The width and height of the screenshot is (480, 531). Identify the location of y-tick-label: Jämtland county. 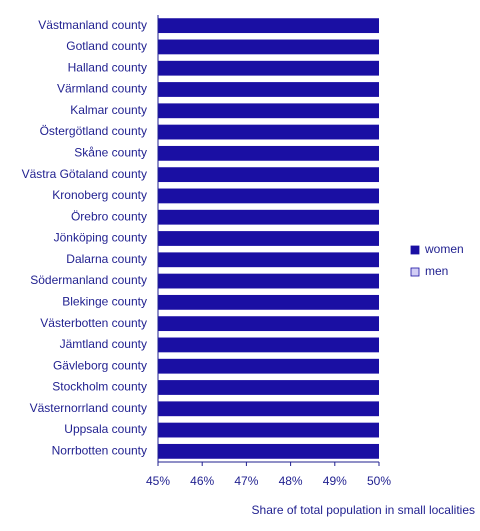
(103, 344).